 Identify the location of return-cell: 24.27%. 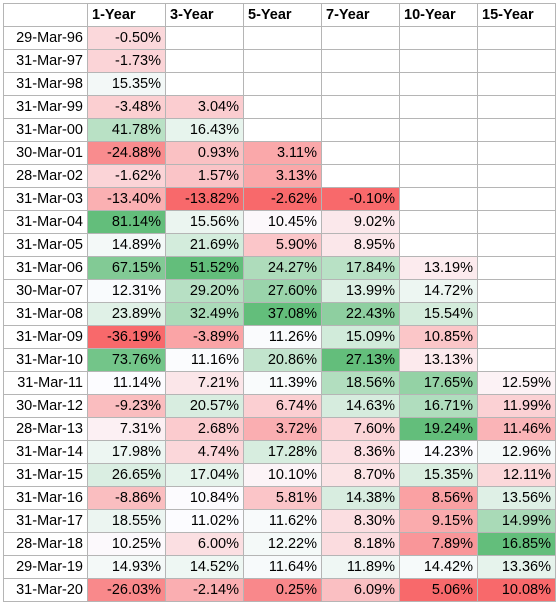
(282, 268).